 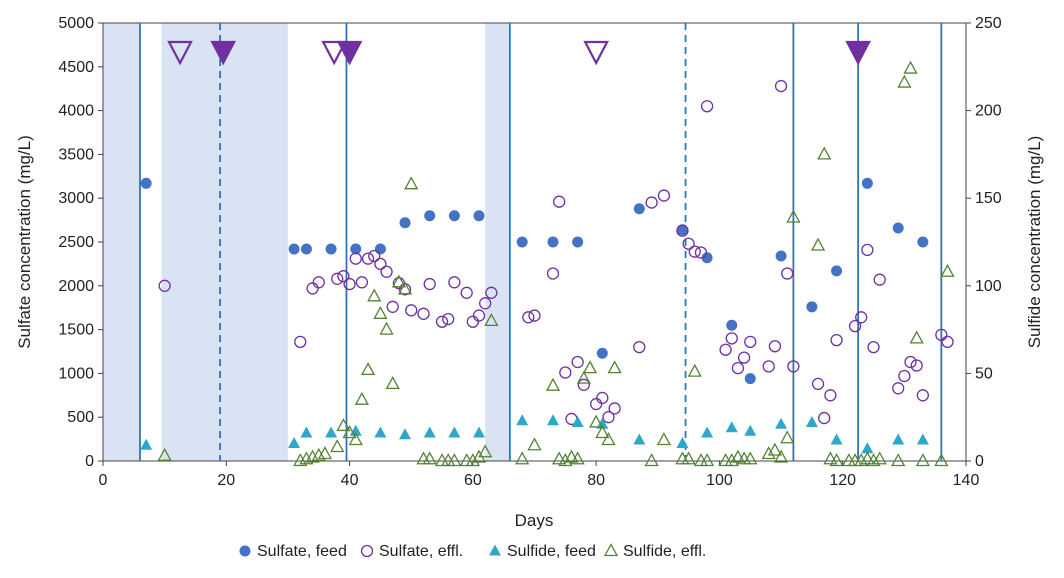 I want to click on y-right-tick-label: 0, so click(x=979, y=461).